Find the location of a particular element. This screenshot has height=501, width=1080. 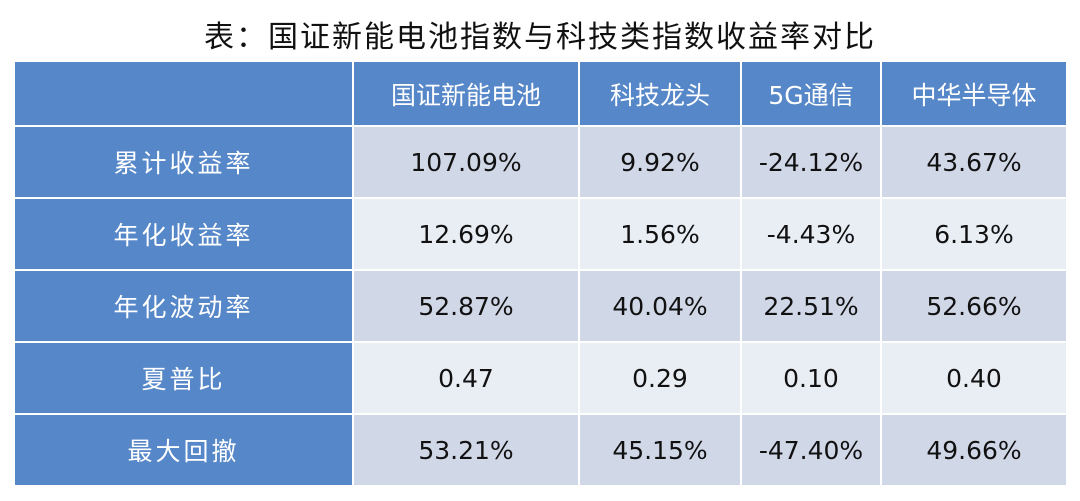

value-cell: 0.47 is located at coordinates (466, 378).